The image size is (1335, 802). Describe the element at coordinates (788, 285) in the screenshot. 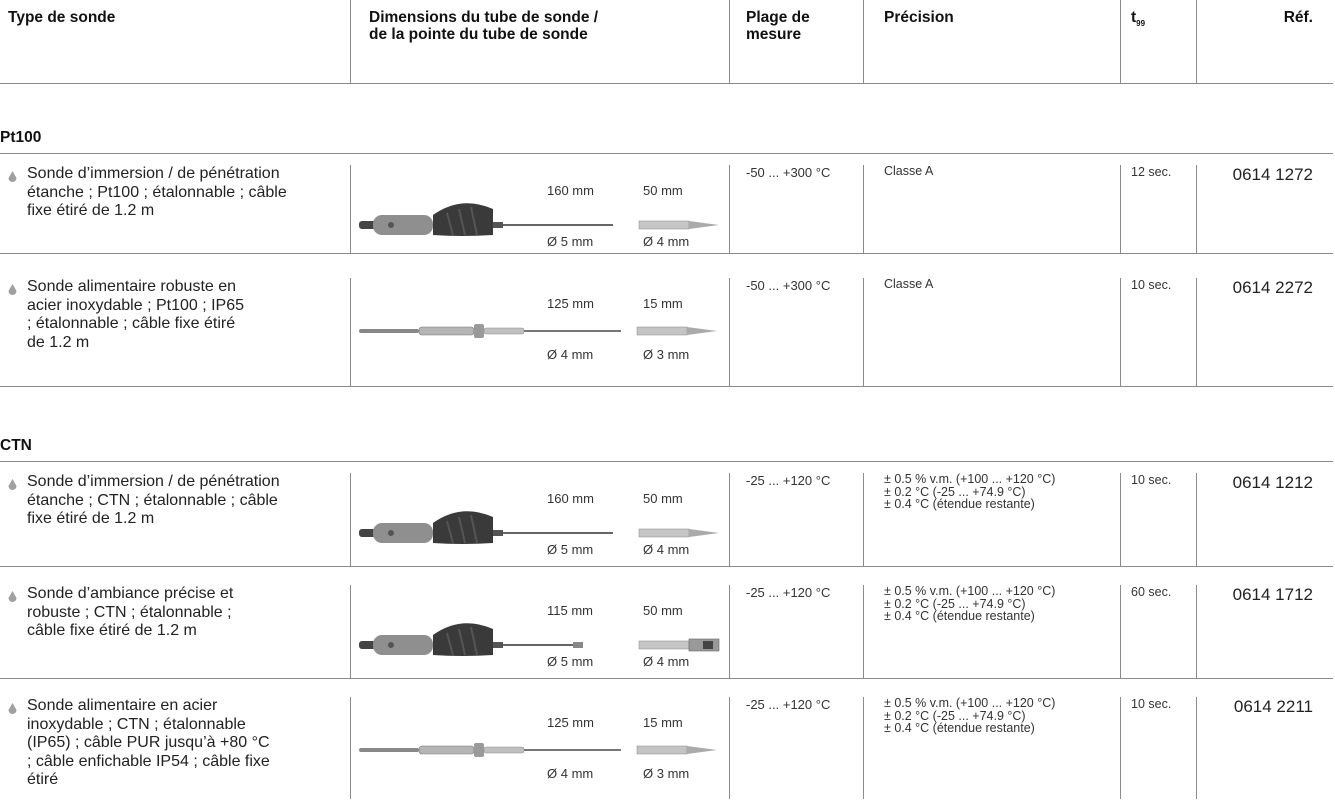

I see `measure-range: -50 ... +300 °C` at that location.